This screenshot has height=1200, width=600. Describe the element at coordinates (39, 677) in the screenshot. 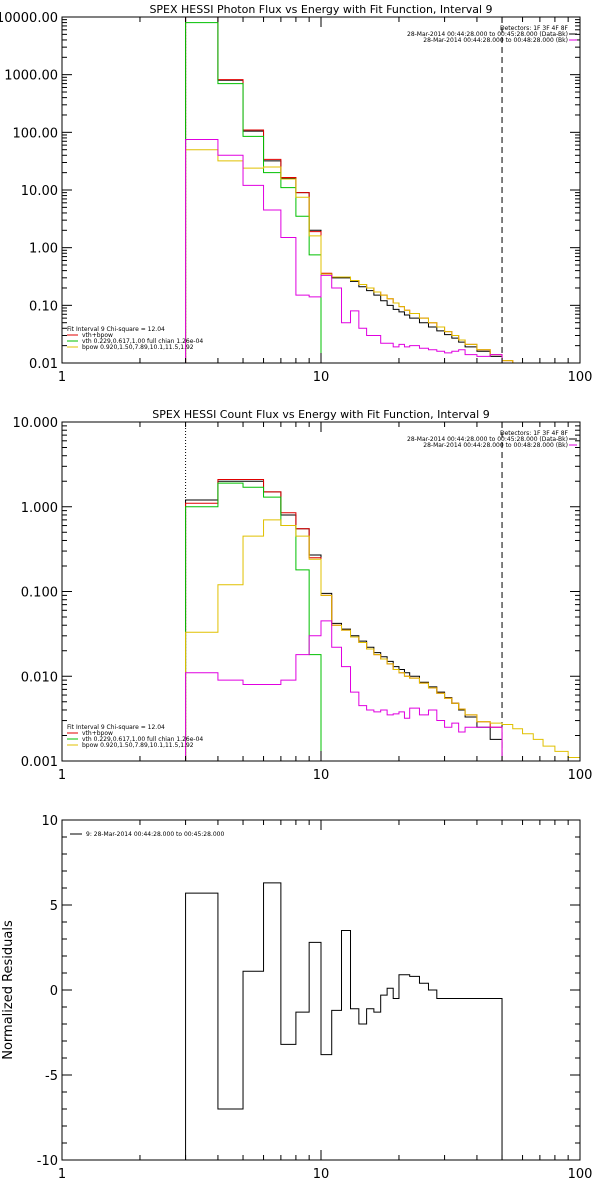

I see `y-tick-label: 0.010` at that location.